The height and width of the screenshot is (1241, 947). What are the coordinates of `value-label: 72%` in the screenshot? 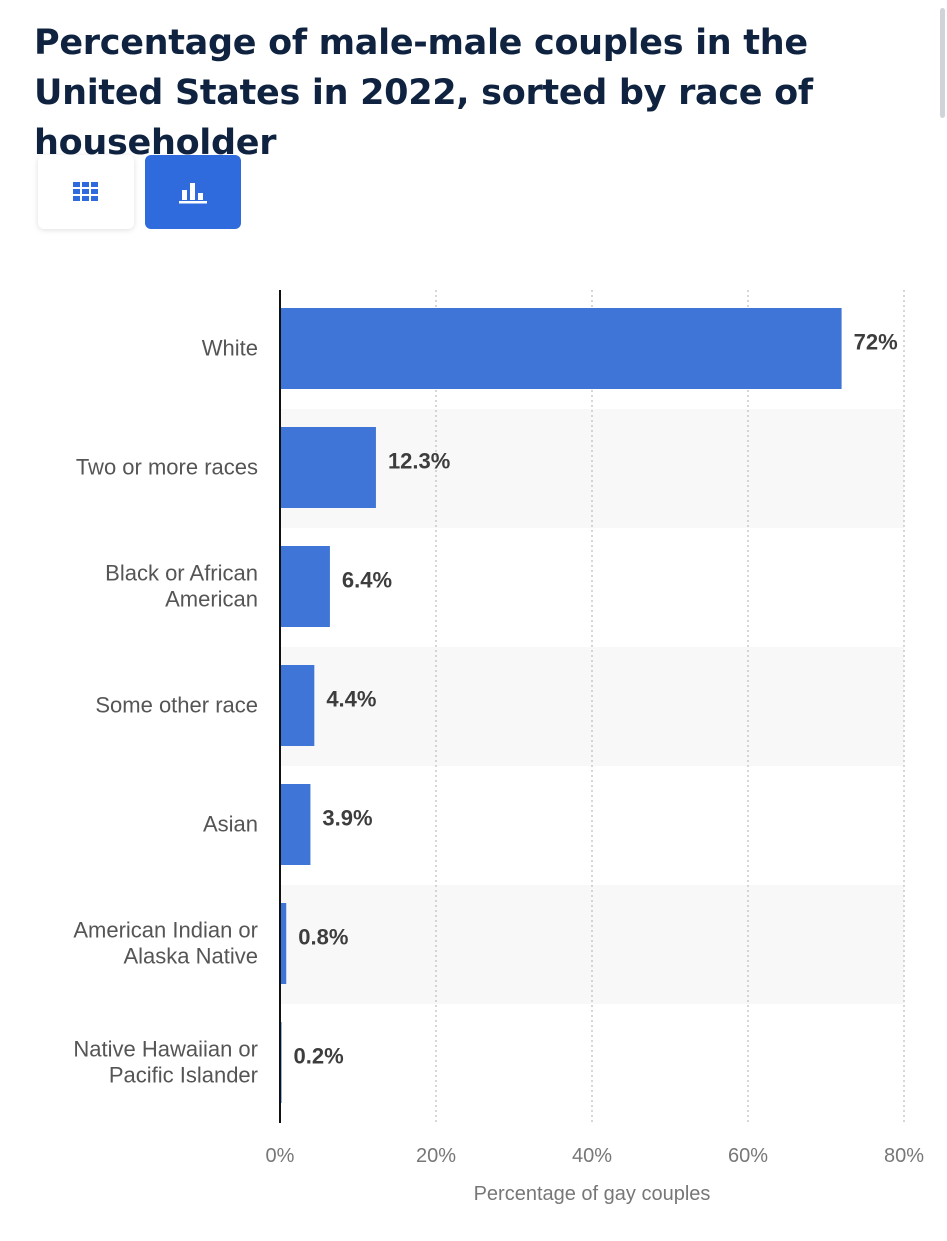 It's located at (876, 342).